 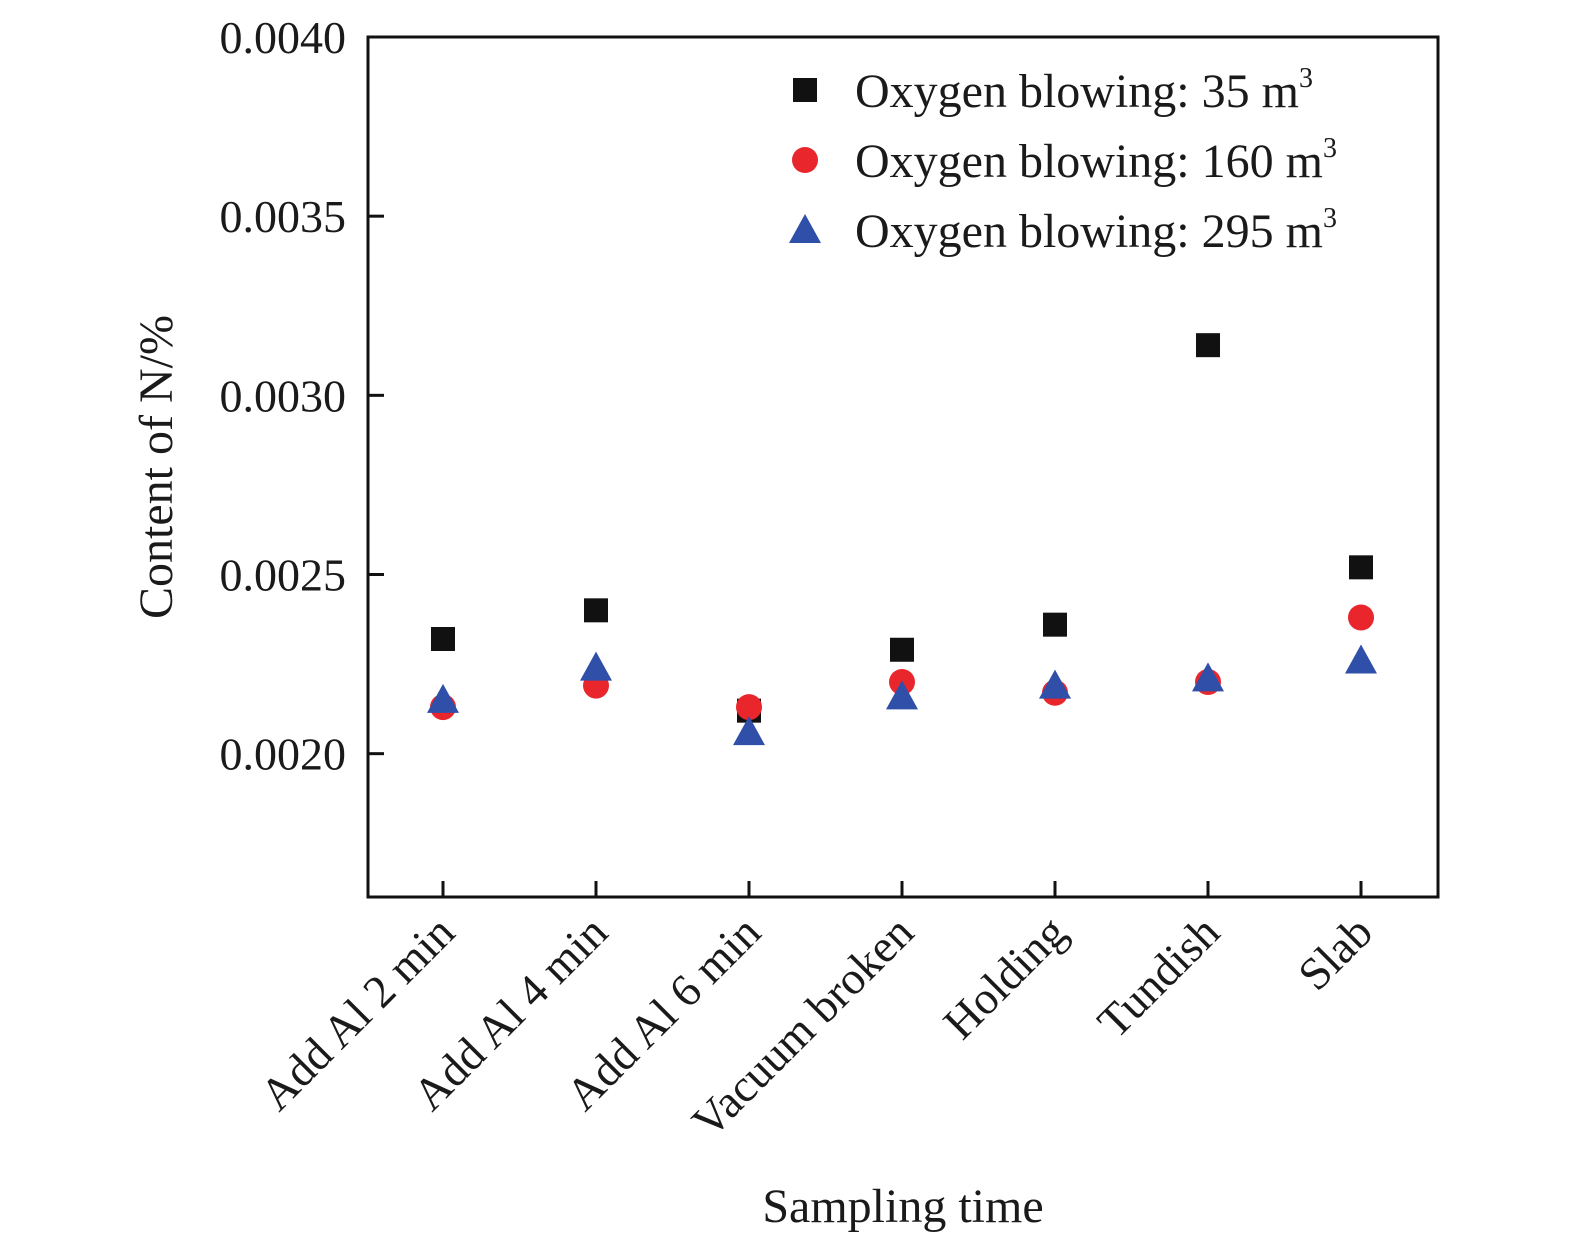 I want to click on y-axis-title: Content of N/%, so click(x=156, y=467).